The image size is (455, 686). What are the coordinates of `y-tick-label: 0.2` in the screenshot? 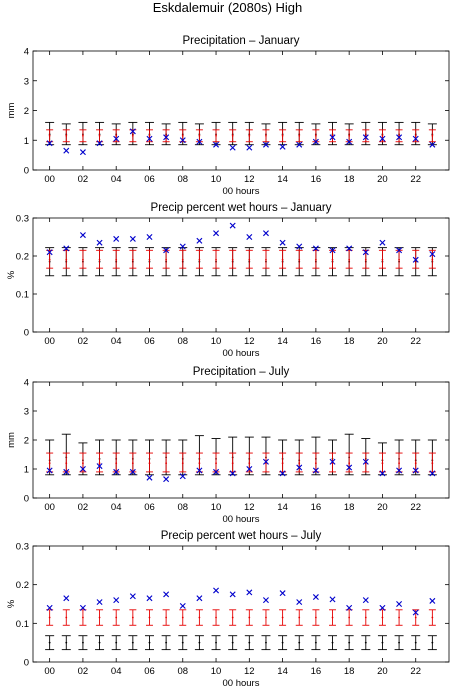 It's located at (22, 257).